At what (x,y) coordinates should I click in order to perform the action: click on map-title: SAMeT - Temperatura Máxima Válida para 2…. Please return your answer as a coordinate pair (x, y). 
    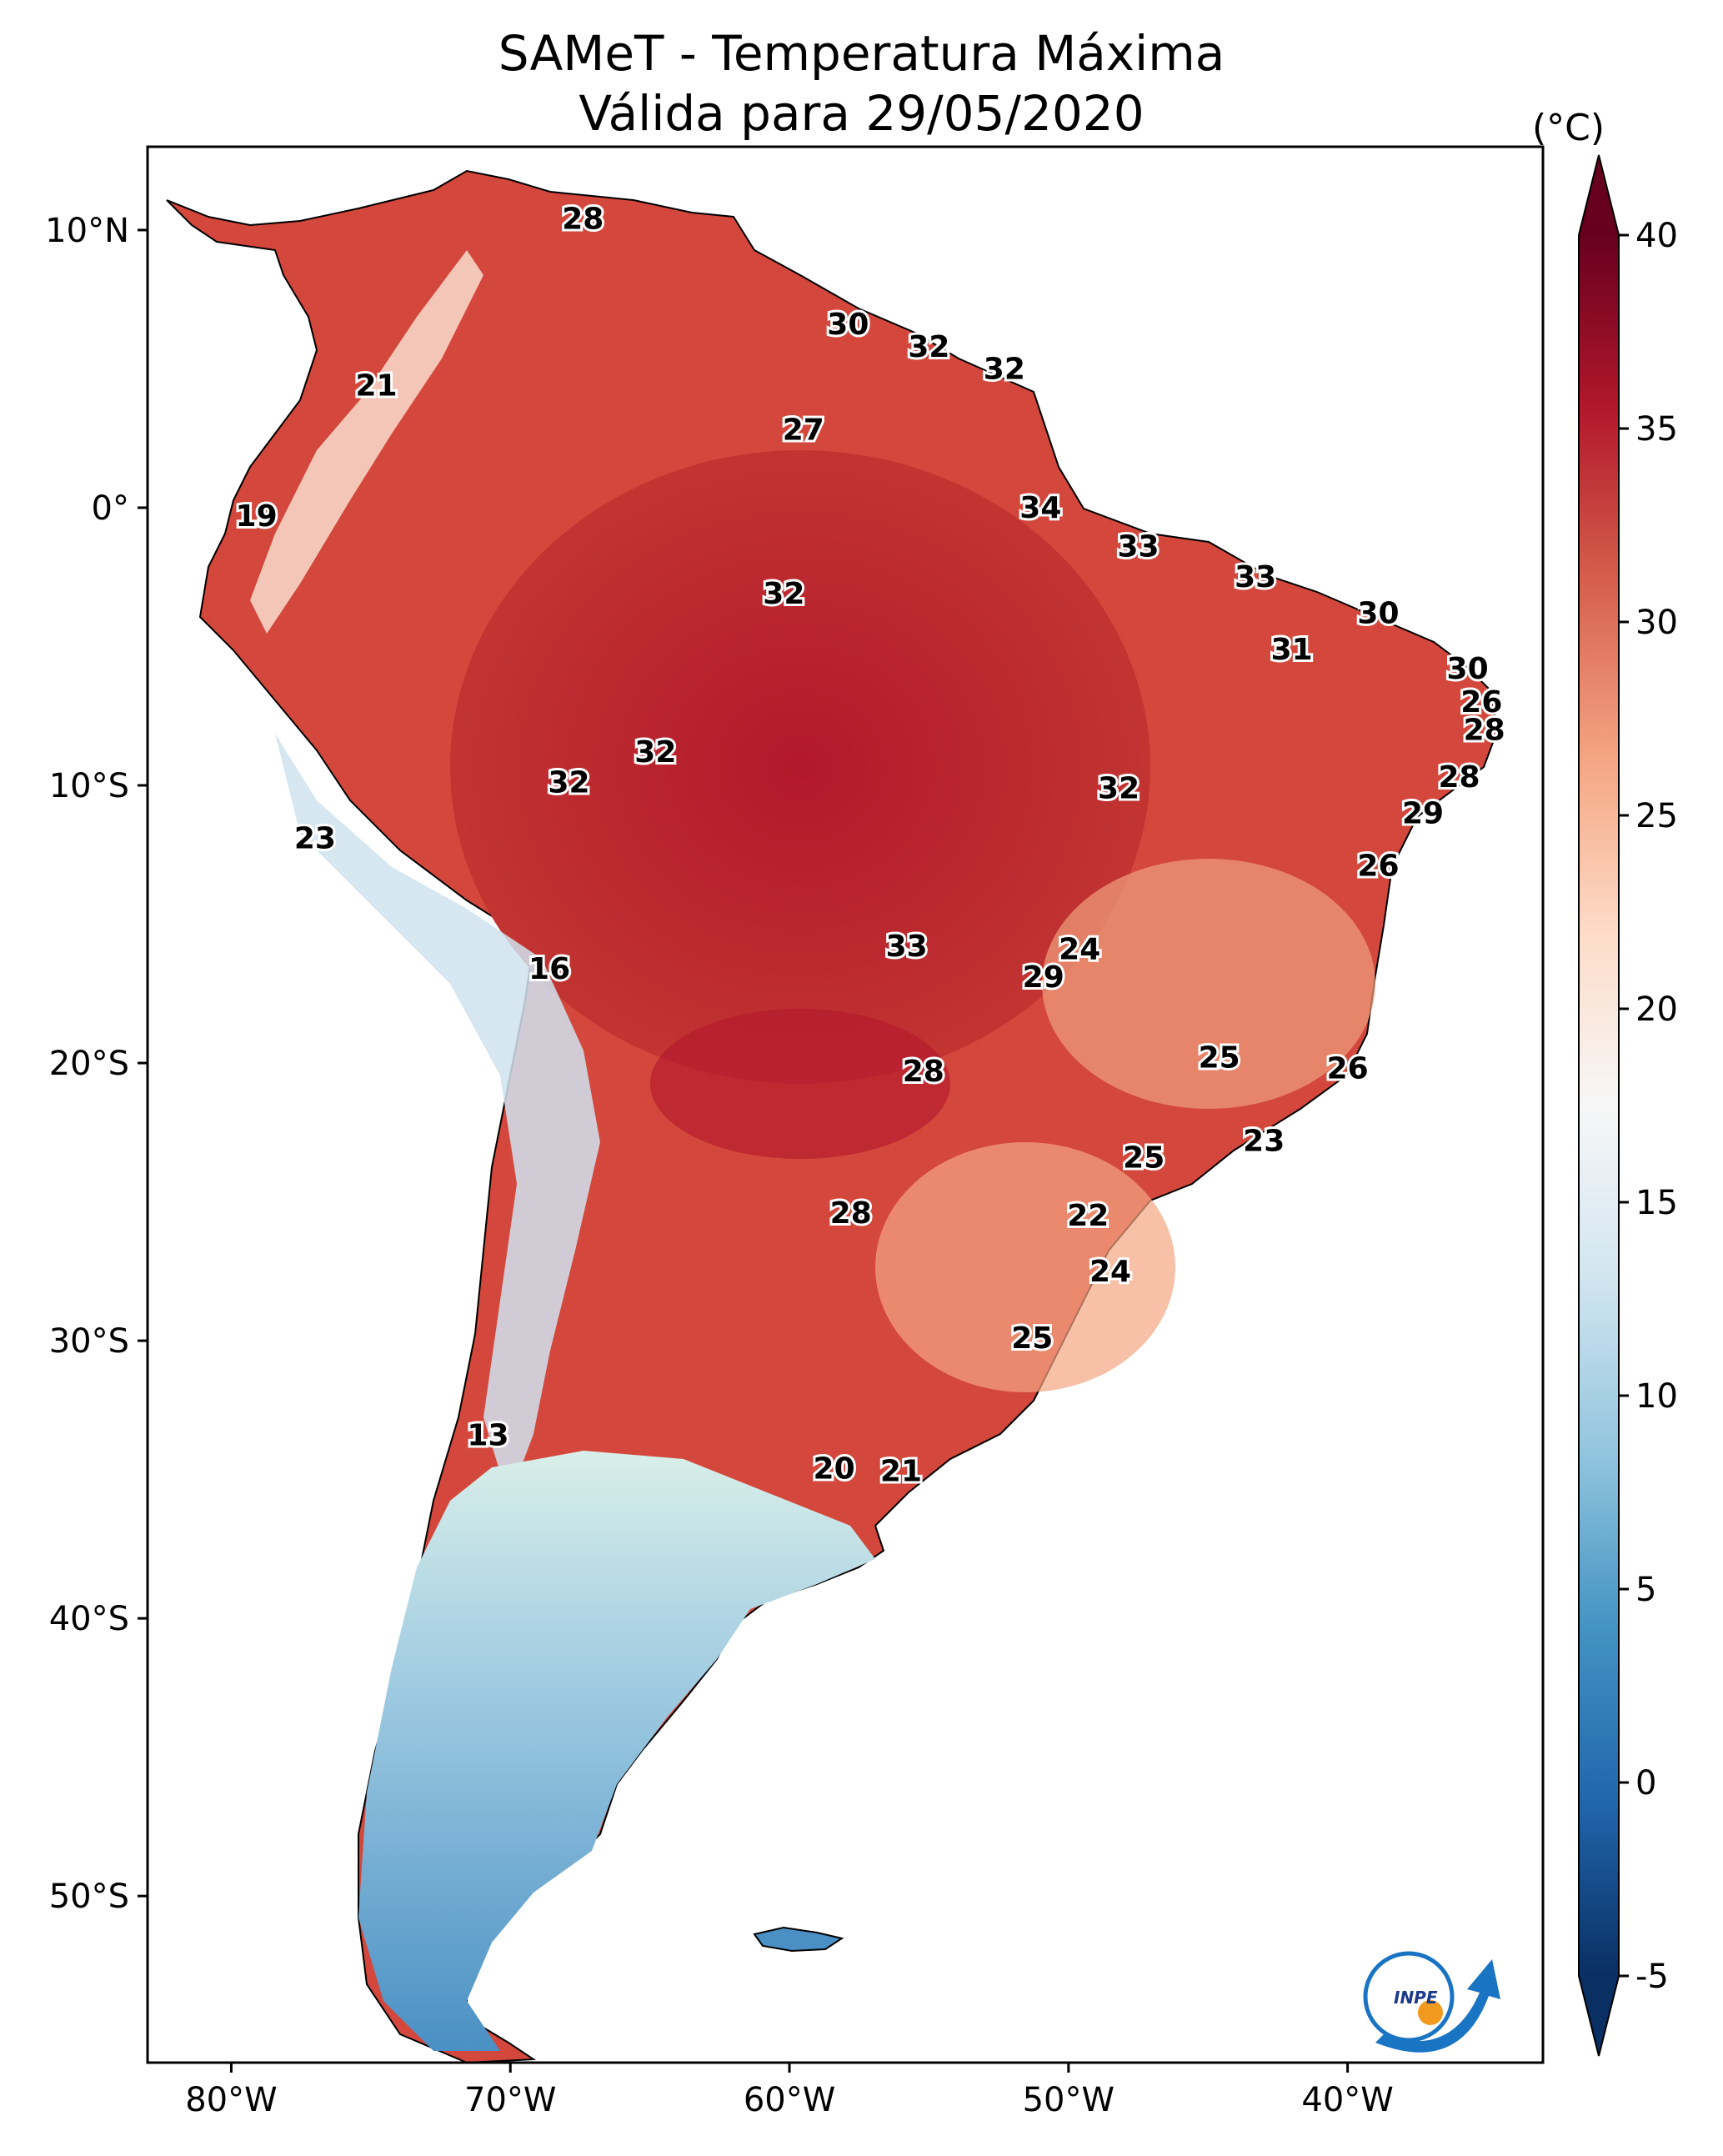
    Looking at the image, I should click on (861, 83).